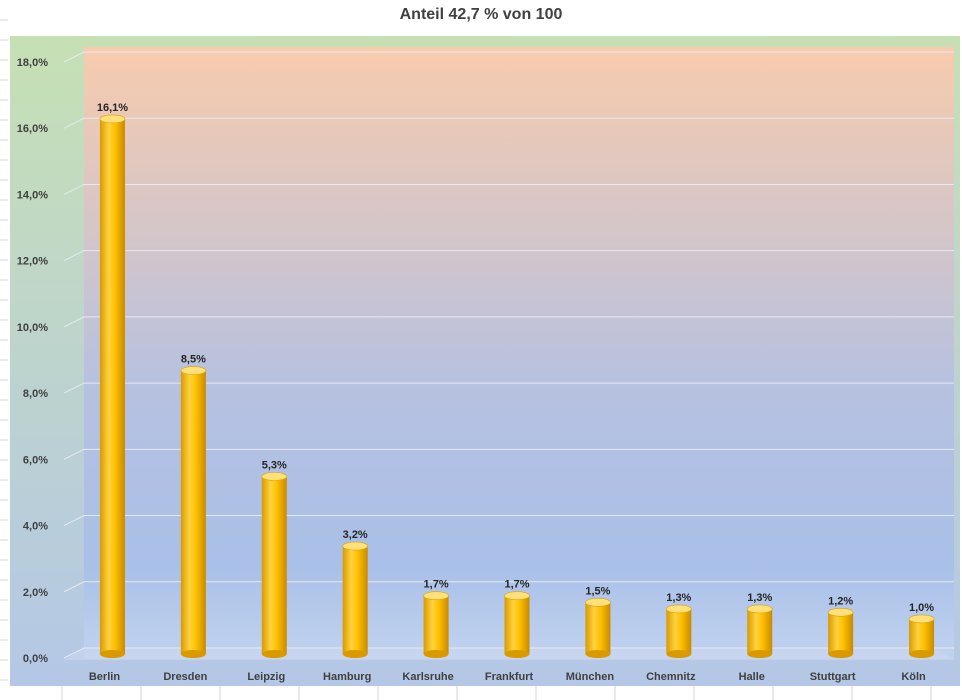  What do you see at coordinates (427, 677) in the screenshot?
I see `x-category-label: Karlsruhe` at bounding box center [427, 677].